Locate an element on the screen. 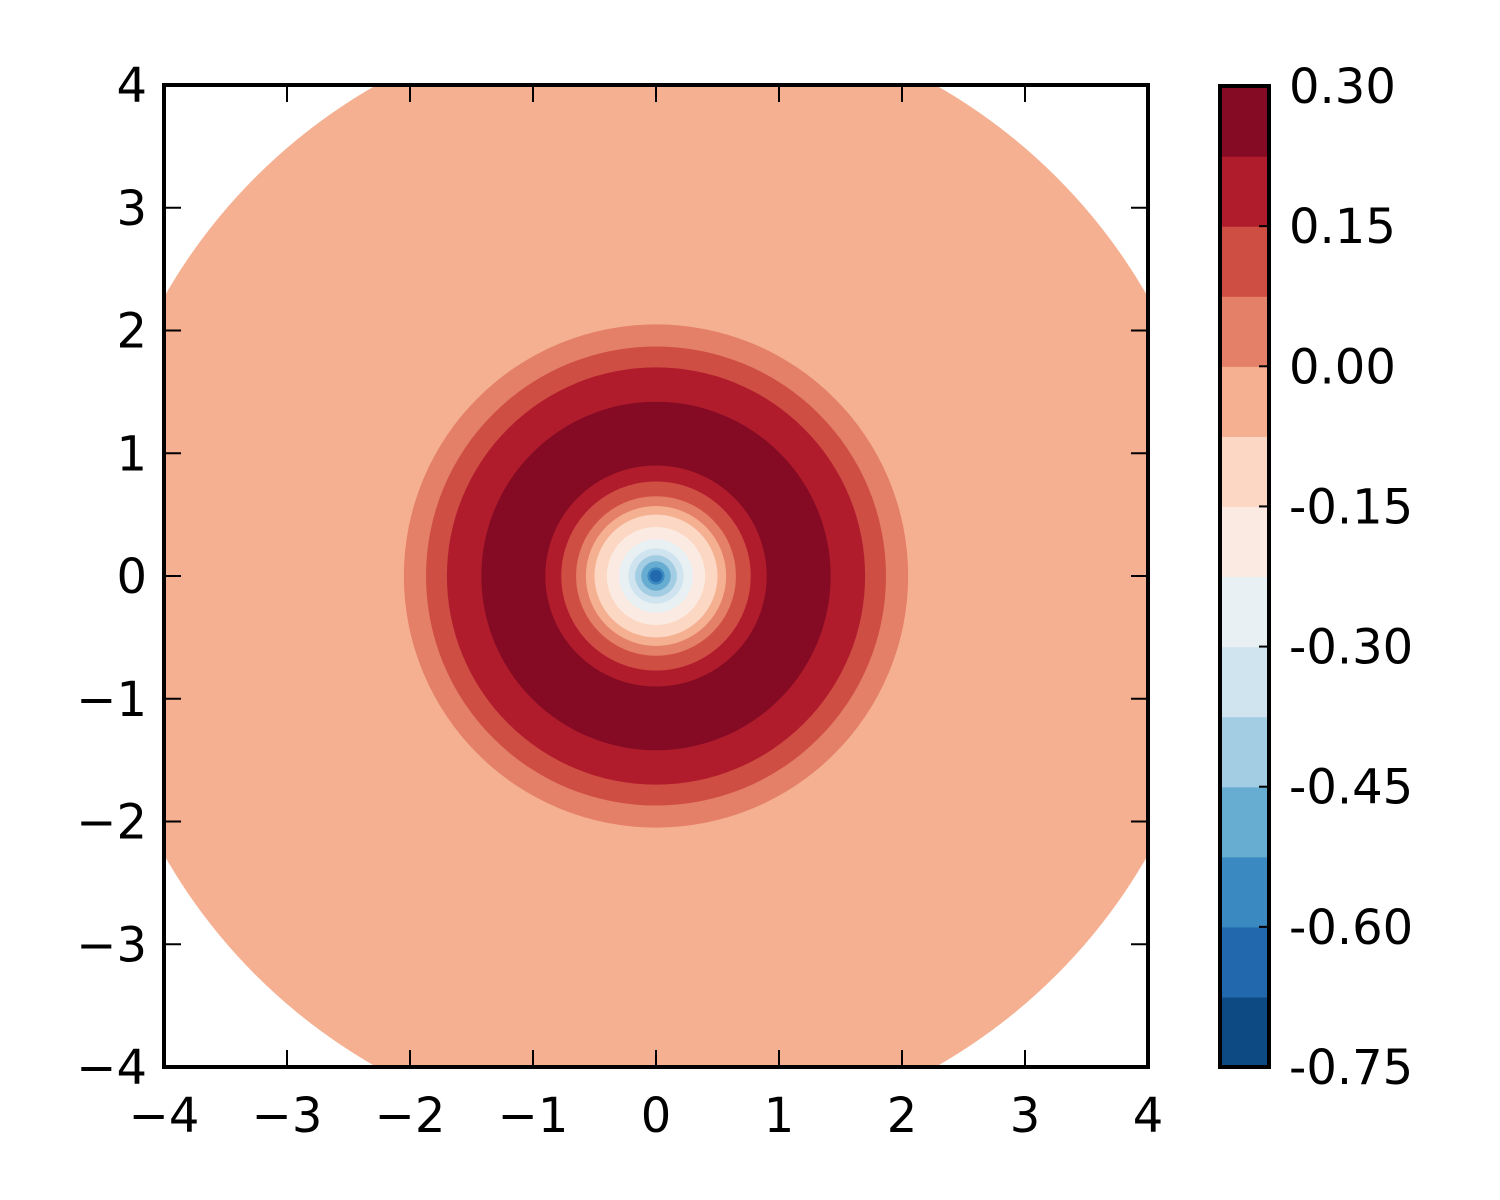  x-tick-label: −3 is located at coordinates (287, 1116).